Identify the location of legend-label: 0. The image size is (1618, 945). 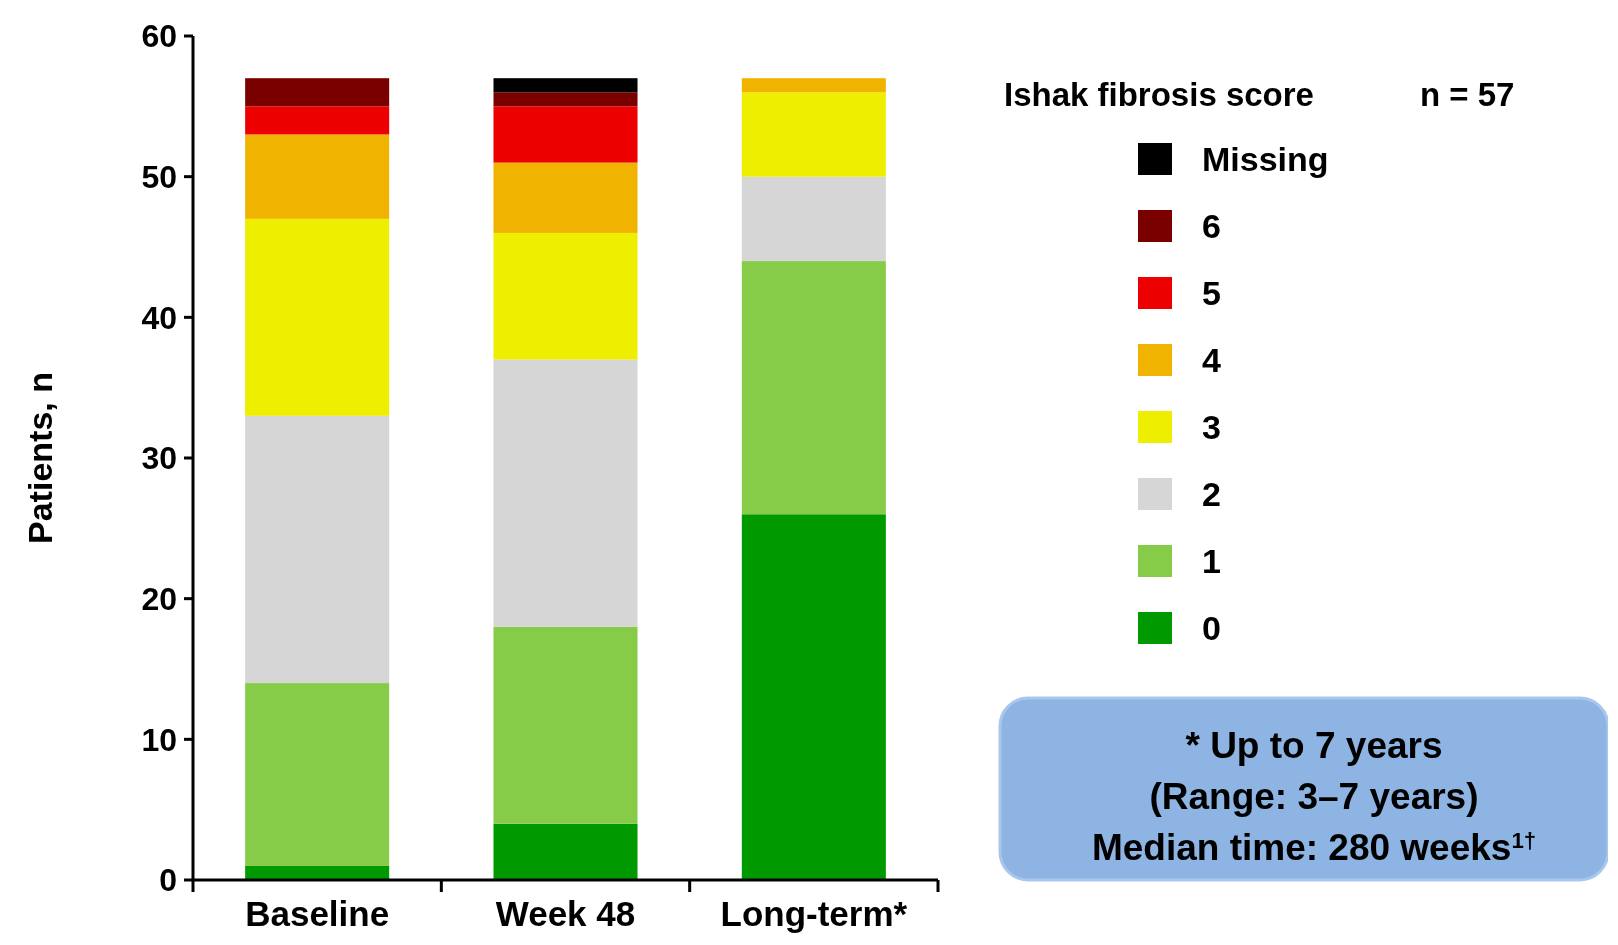
(1211, 627).